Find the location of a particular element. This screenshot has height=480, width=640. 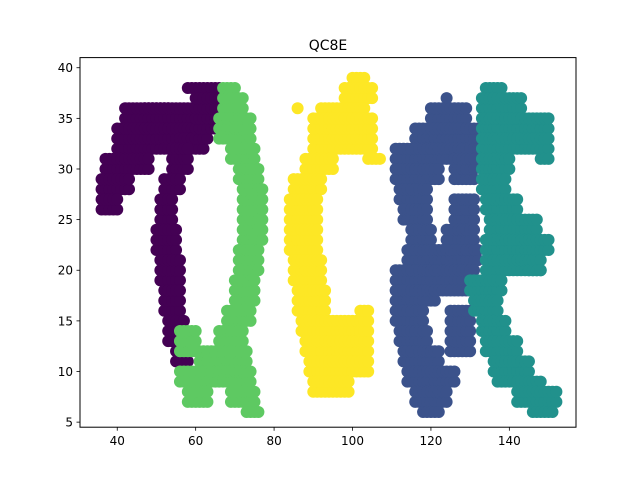

x-tick-label: 120 is located at coordinates (430, 441).